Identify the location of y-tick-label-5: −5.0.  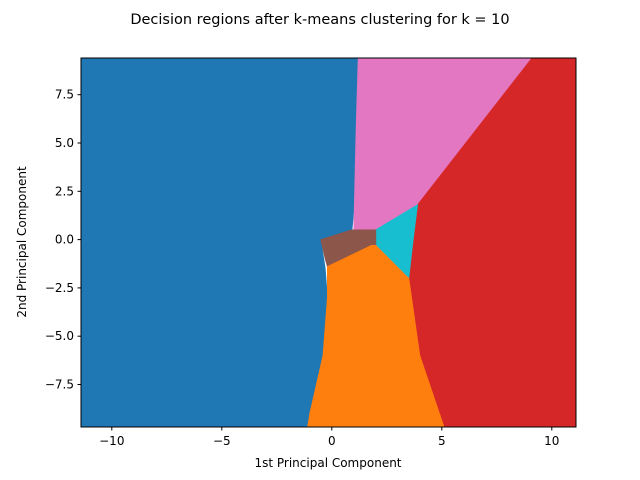
(59, 336).